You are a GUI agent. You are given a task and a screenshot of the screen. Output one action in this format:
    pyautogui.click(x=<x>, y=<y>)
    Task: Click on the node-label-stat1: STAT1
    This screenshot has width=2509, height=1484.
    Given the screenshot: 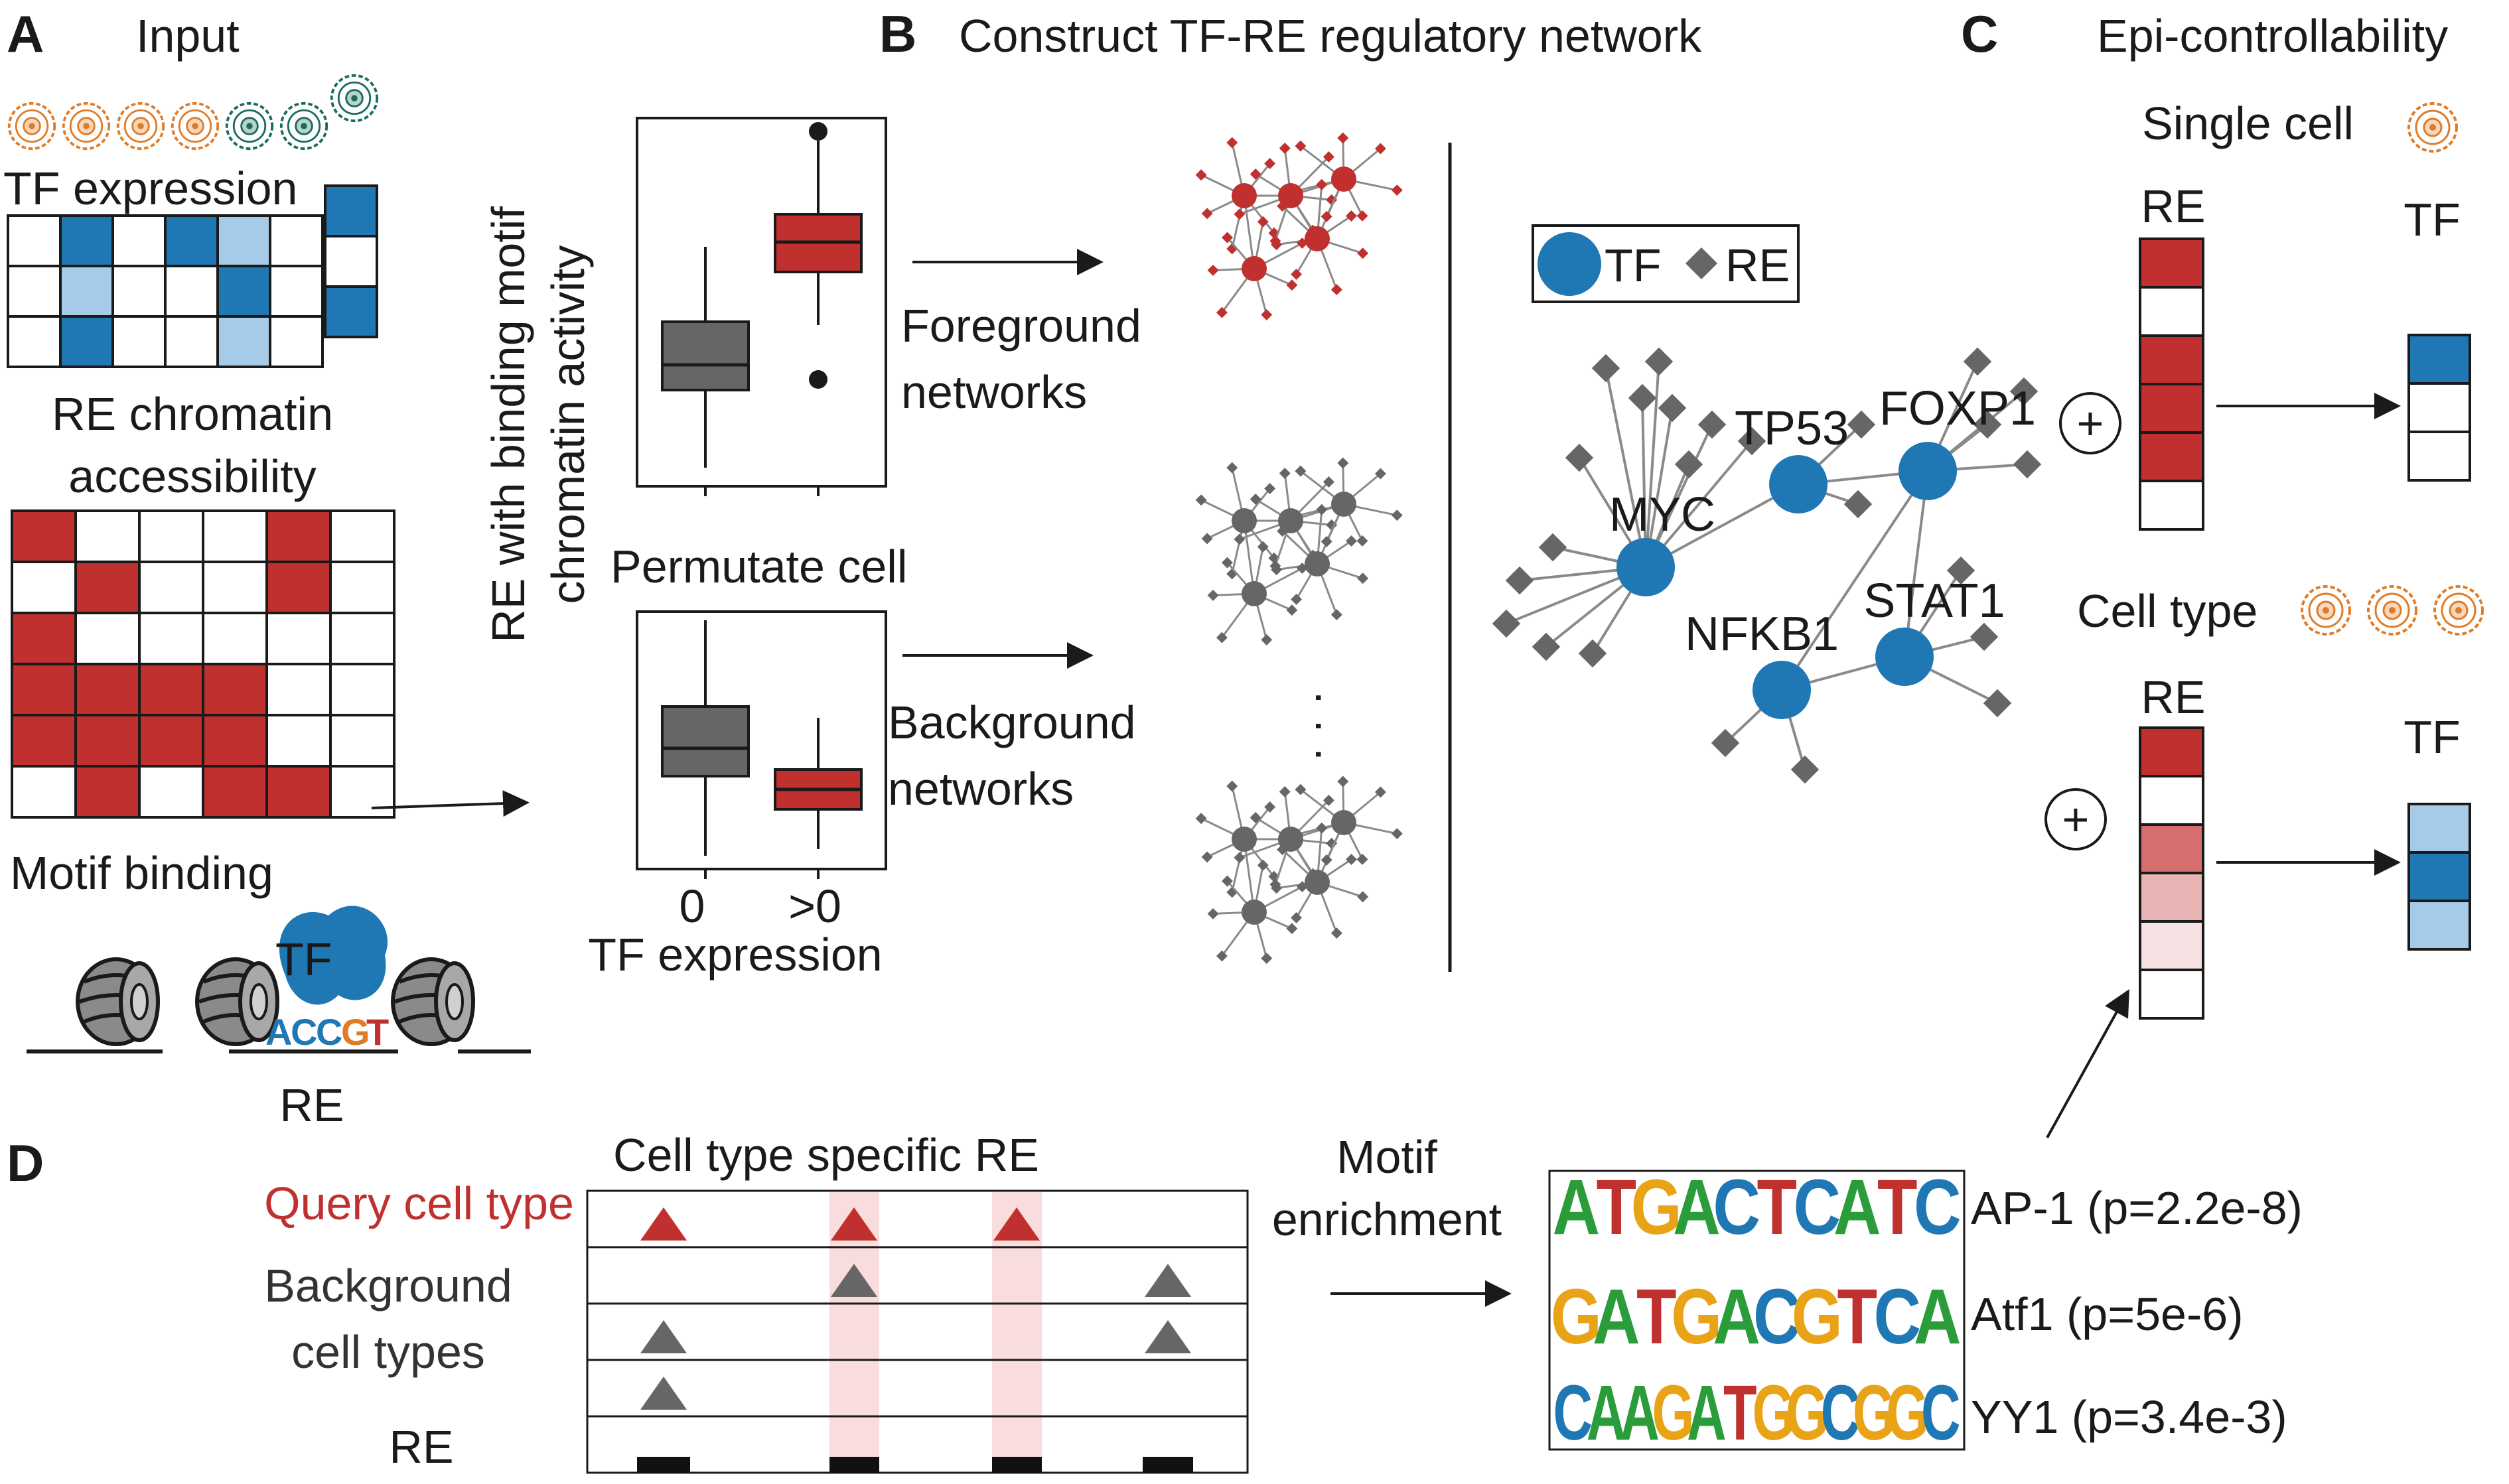 What is the action you would take?
    pyautogui.click(x=1934, y=601)
    